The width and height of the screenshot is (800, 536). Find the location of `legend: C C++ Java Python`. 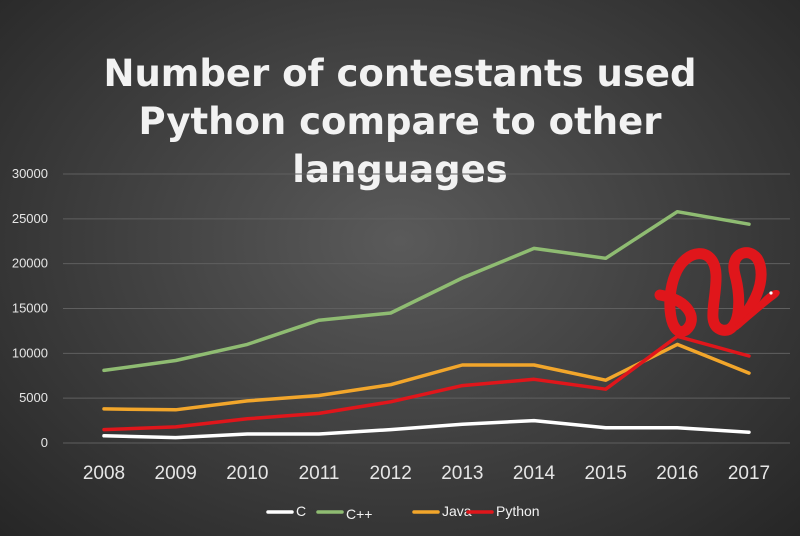

legend: C C++ Java Python is located at coordinates (403, 512).